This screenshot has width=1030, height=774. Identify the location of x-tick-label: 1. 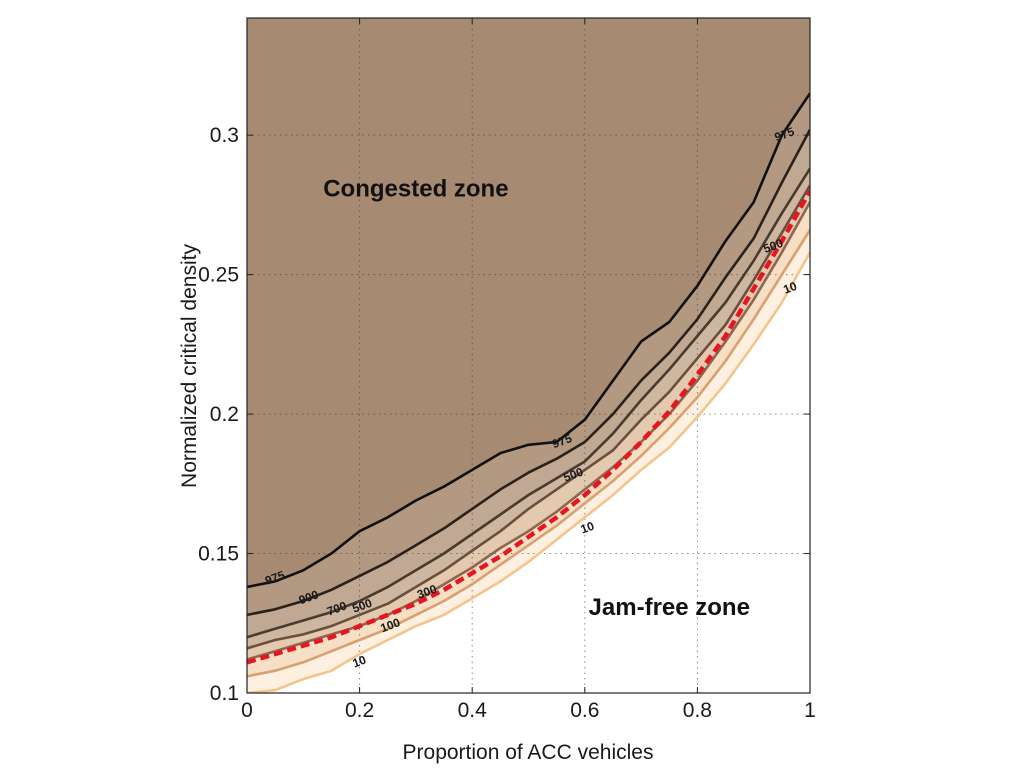
(810, 710).